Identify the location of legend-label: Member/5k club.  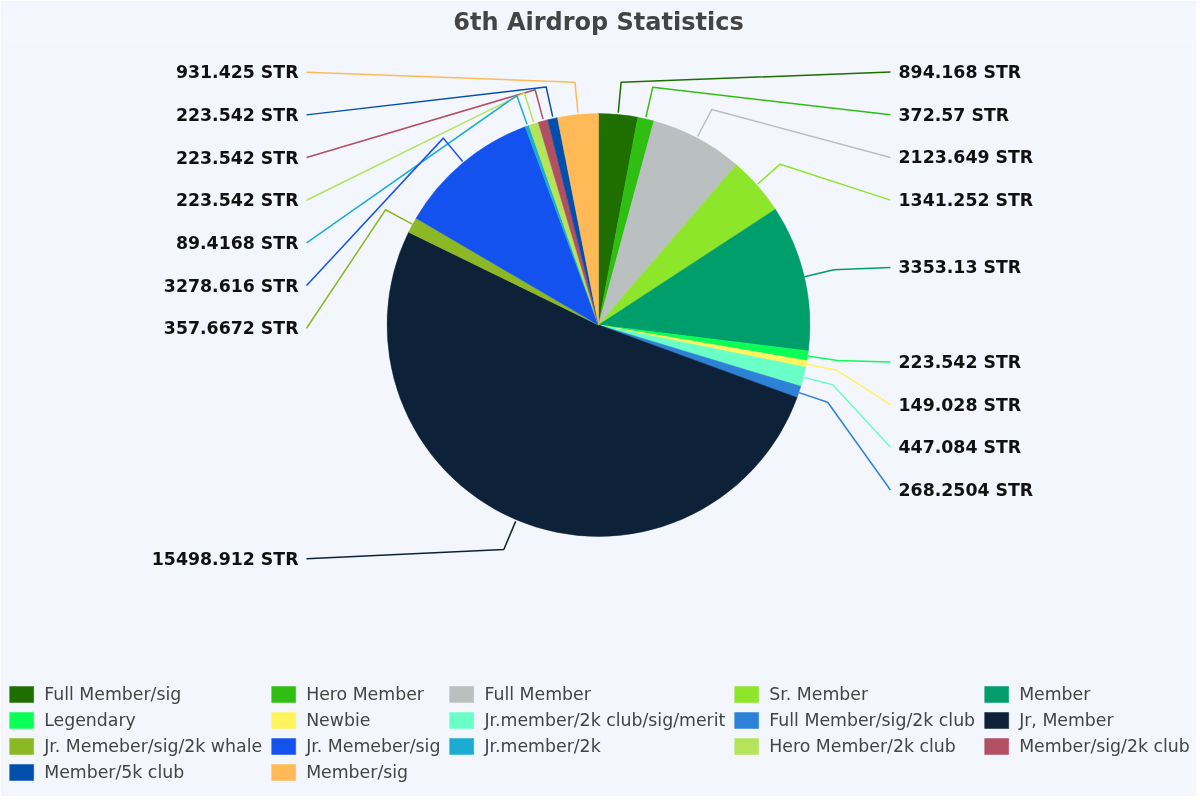
(114, 772).